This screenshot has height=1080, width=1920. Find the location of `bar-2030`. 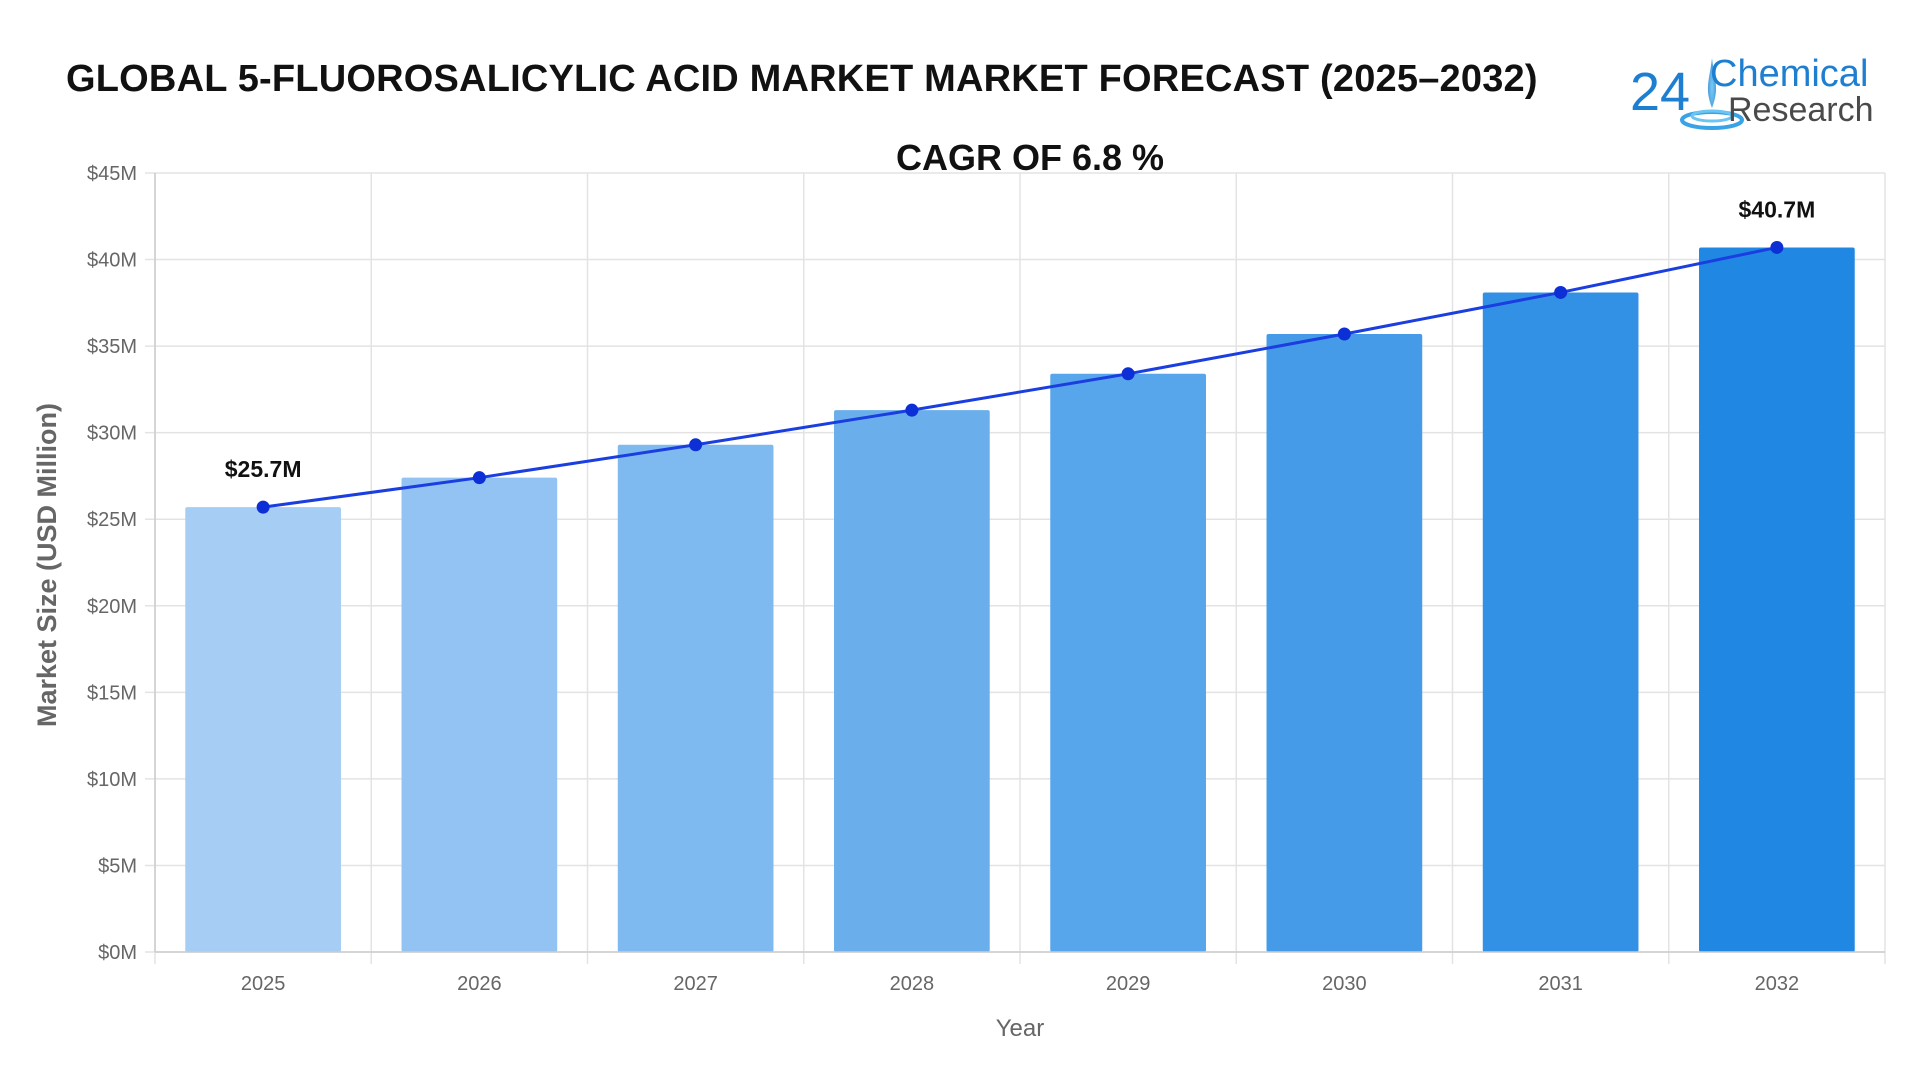

bar-2030 is located at coordinates (1344, 642).